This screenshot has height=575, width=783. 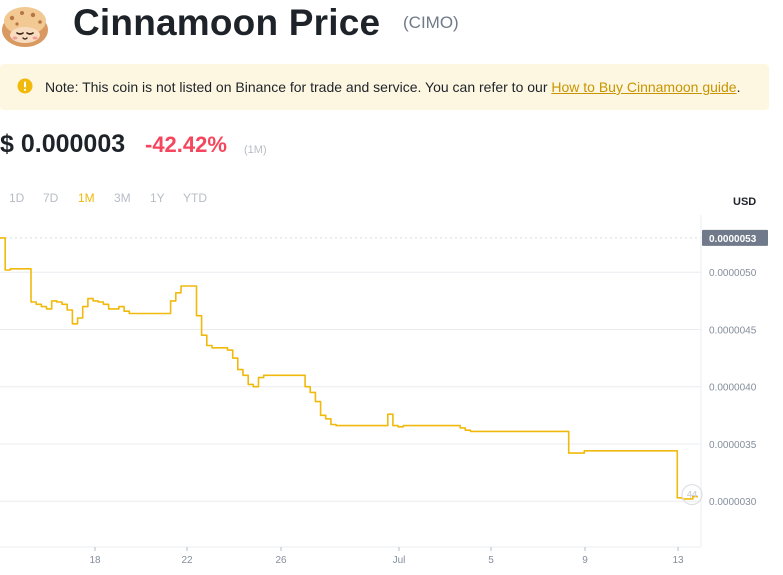 What do you see at coordinates (733, 330) in the screenshot?
I see `y-tick-label: 0.0000045` at bounding box center [733, 330].